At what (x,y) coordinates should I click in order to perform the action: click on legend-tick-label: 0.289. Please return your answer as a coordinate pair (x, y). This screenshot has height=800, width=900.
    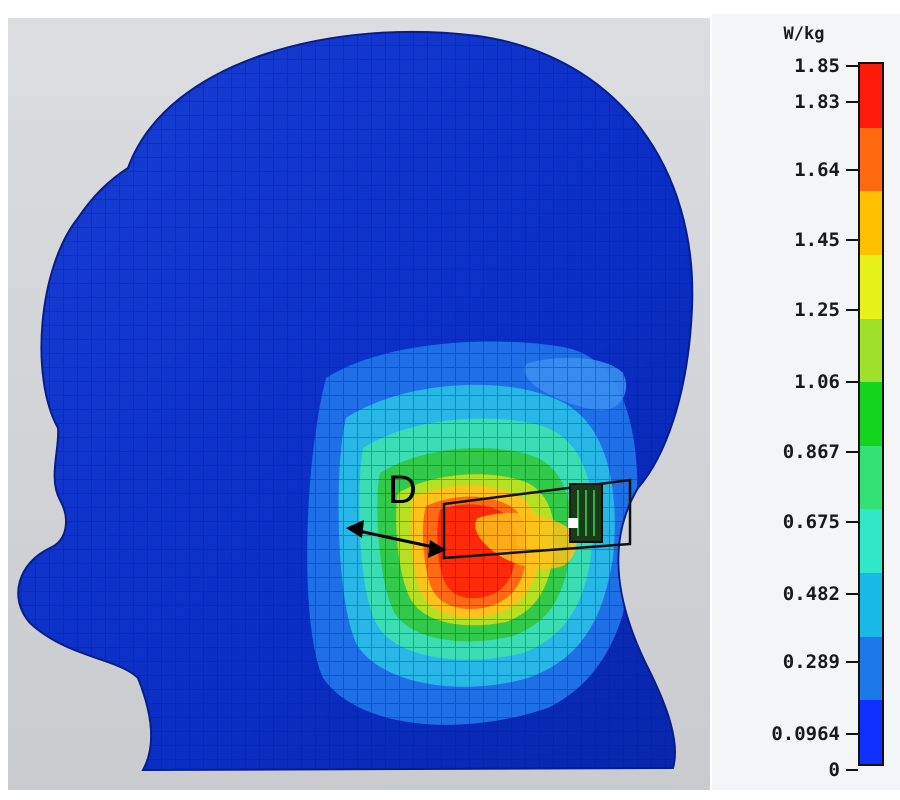
    Looking at the image, I should click on (811, 662).